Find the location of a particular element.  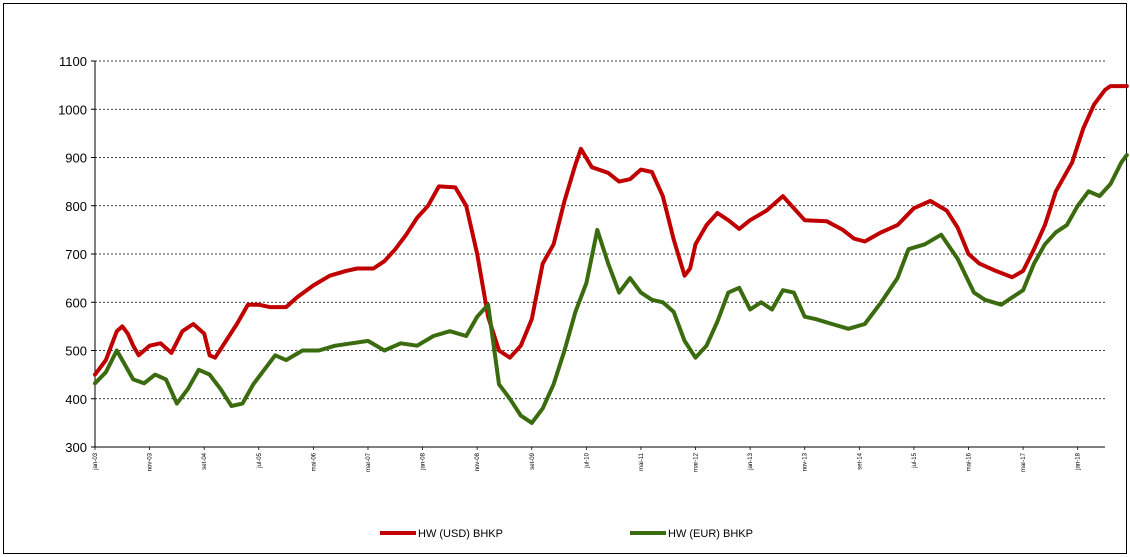

x-tick-label: nov-13 is located at coordinates (806, 461).